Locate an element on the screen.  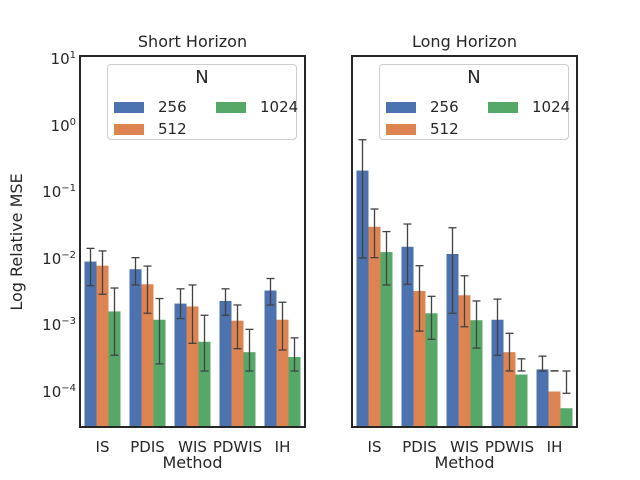
right-plot-title: Long Horizon is located at coordinates (464, 41).